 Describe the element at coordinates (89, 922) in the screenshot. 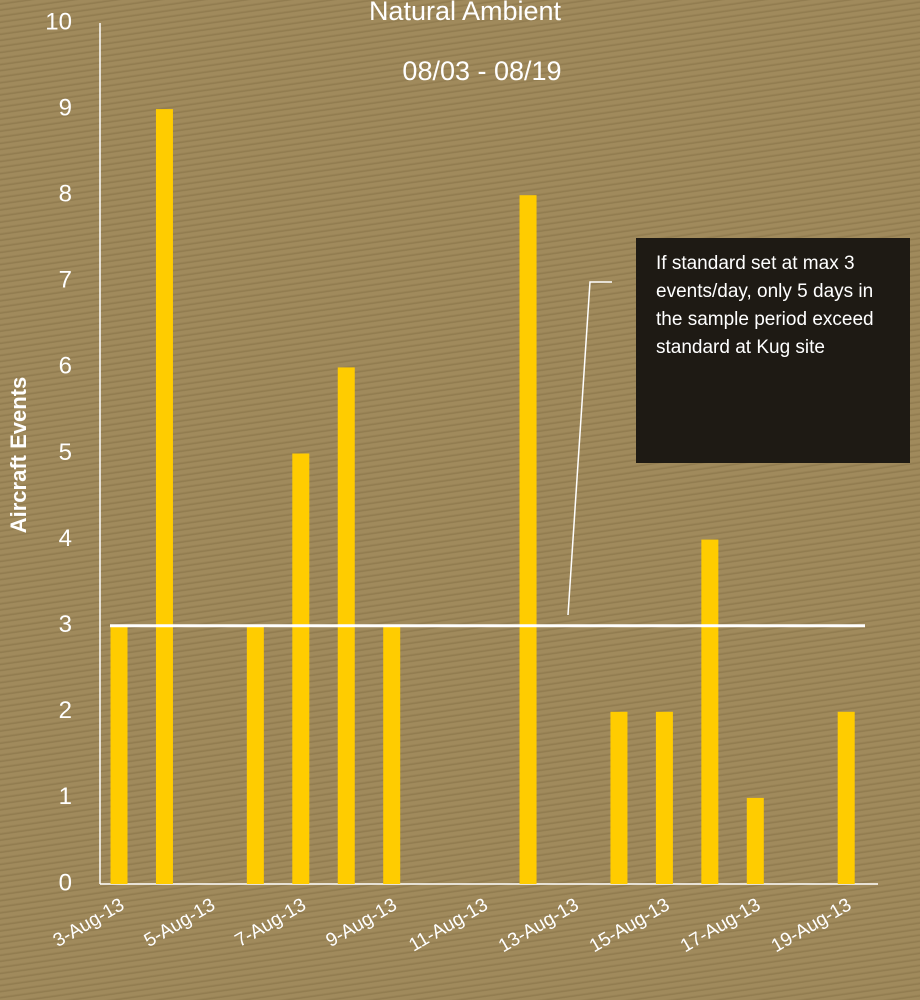

I see `x-tick-label: 3-Aug-13` at that location.